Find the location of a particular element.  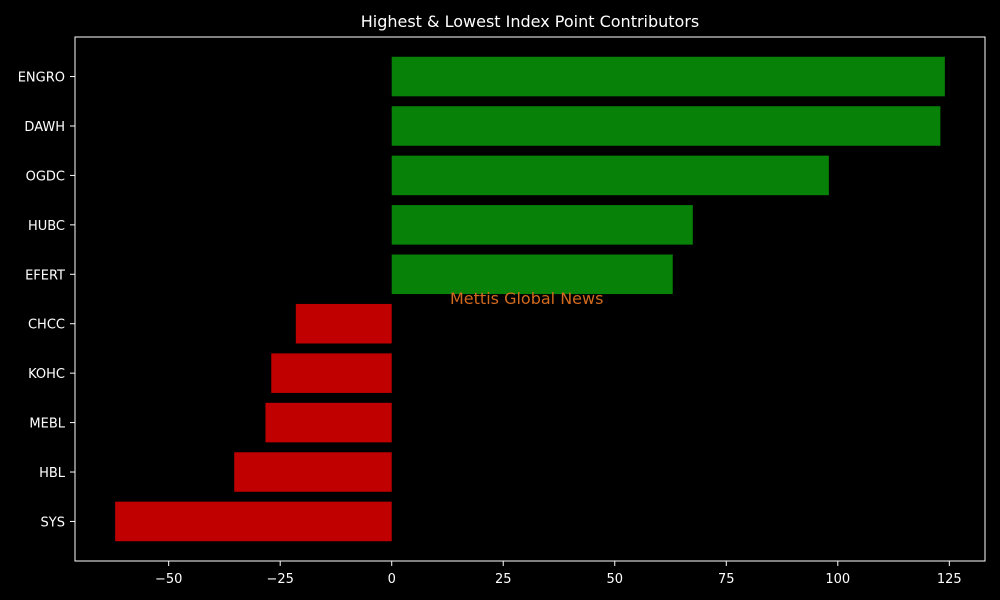

bar-sys is located at coordinates (253, 521).